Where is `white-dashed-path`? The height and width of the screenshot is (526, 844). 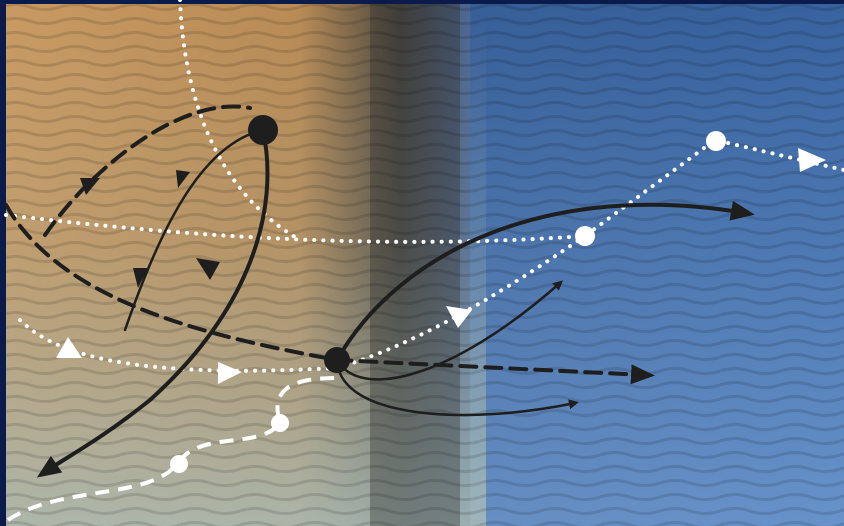 white-dashed-path is located at coordinates (172, 449).